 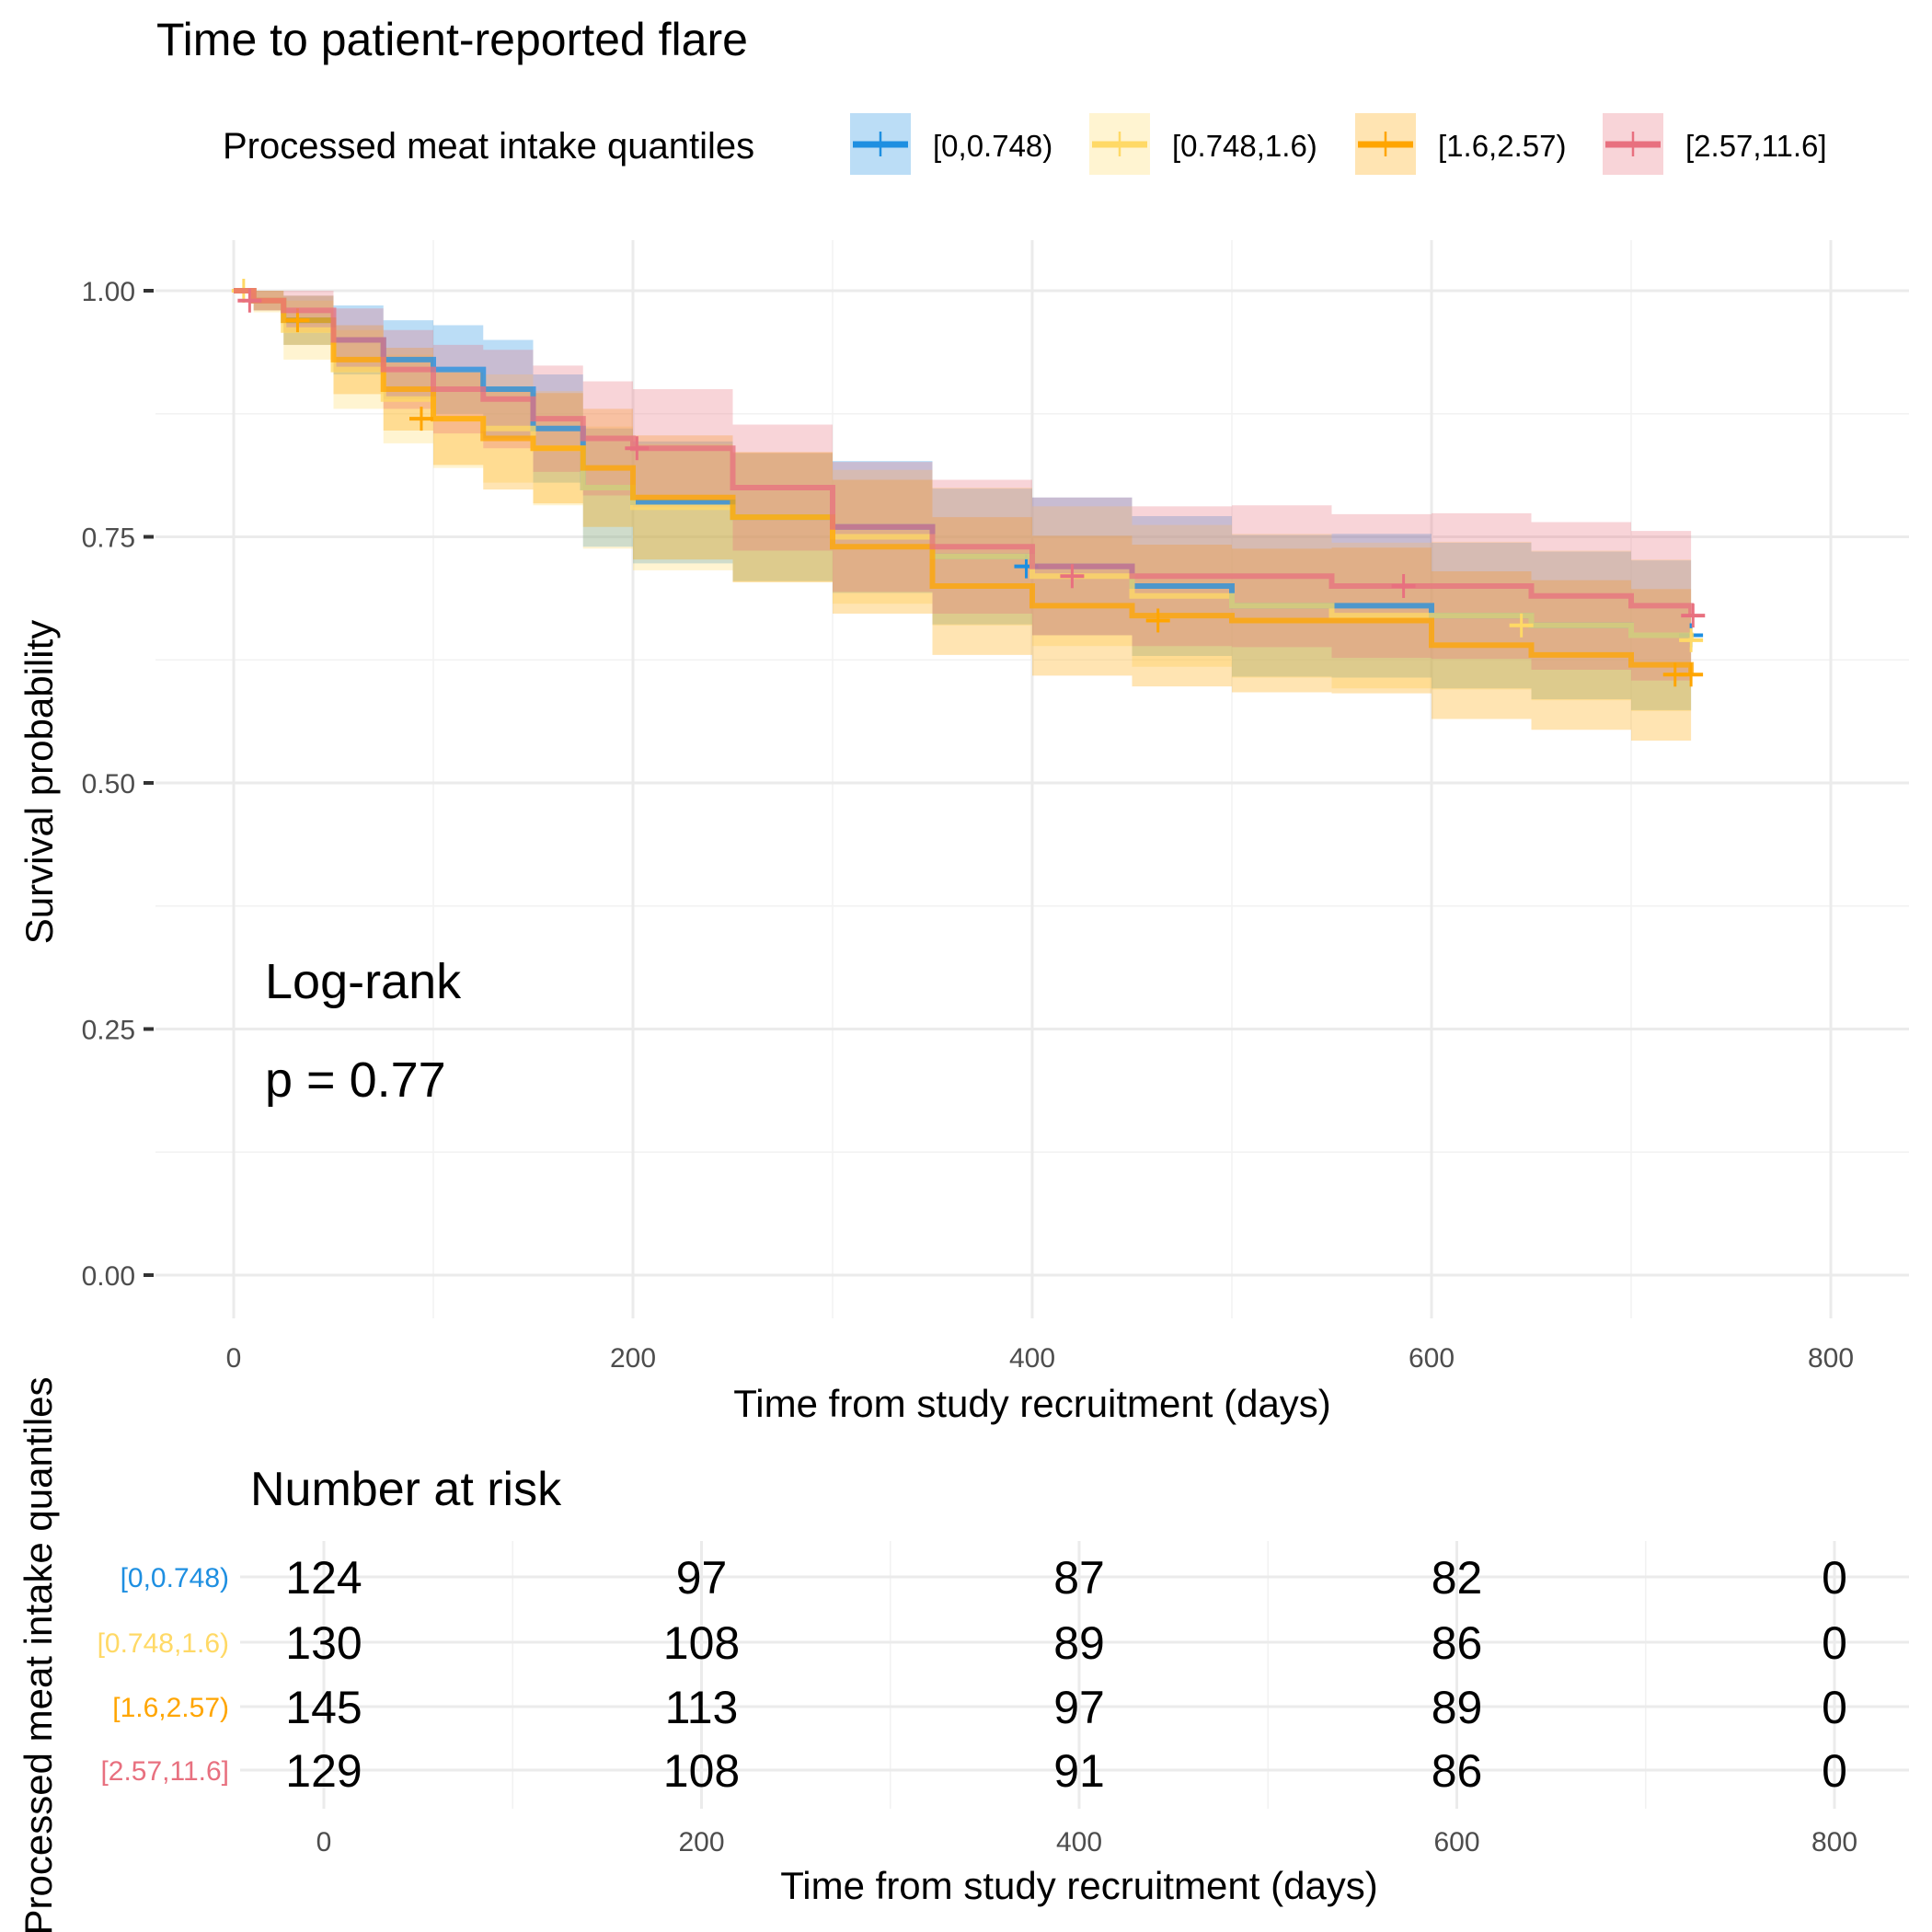 I want to click on risk-count: 145, so click(x=323, y=1707).